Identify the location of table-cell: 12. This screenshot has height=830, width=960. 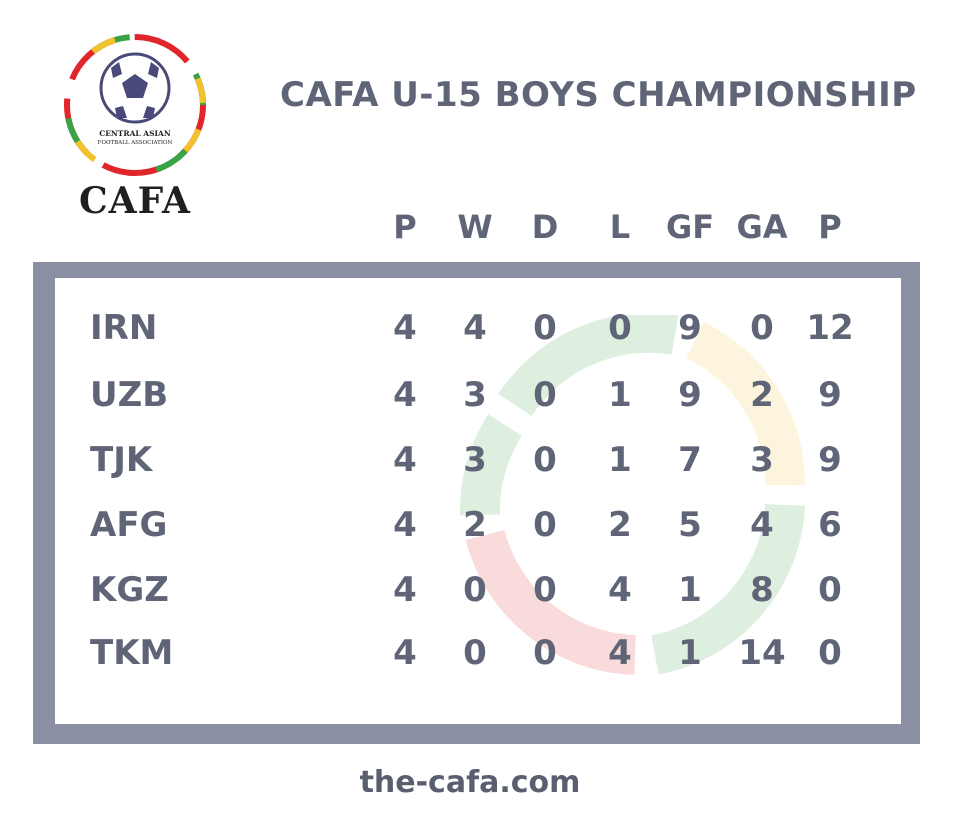
(830, 328).